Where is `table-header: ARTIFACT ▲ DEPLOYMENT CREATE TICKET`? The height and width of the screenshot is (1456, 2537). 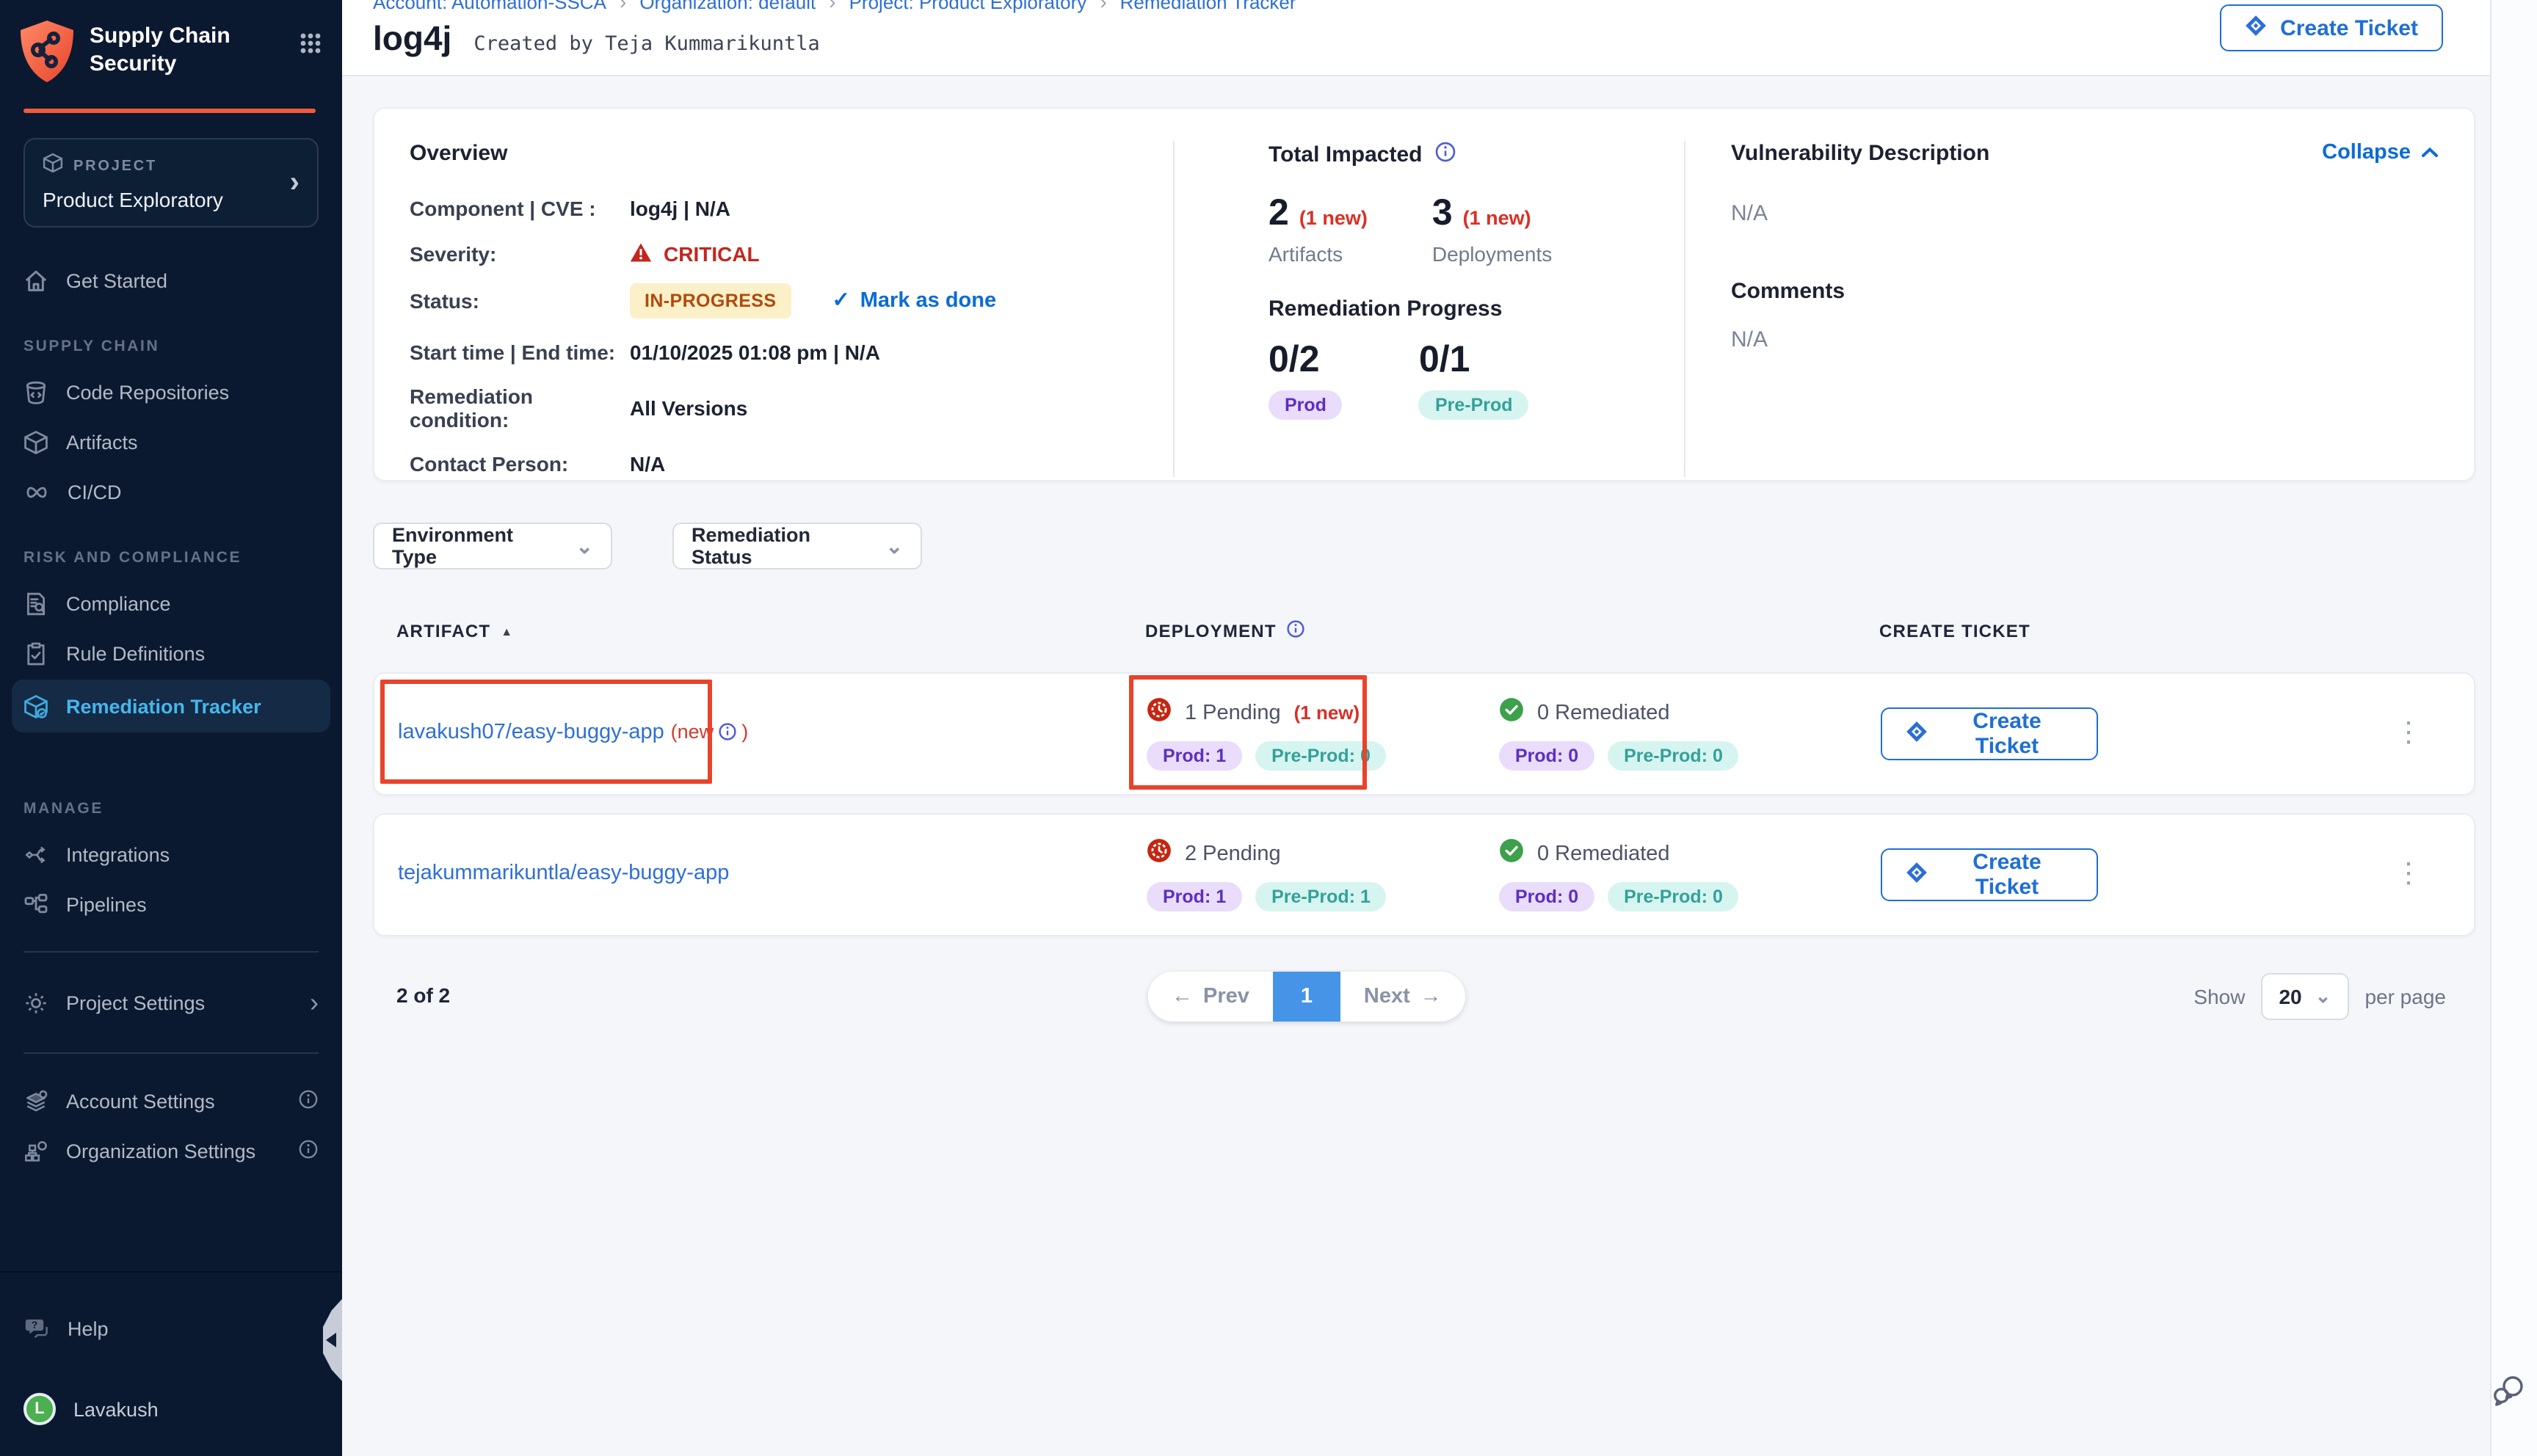 table-header: ARTIFACT ▲ DEPLOYMENT CREATE TICKET is located at coordinates (1424, 631).